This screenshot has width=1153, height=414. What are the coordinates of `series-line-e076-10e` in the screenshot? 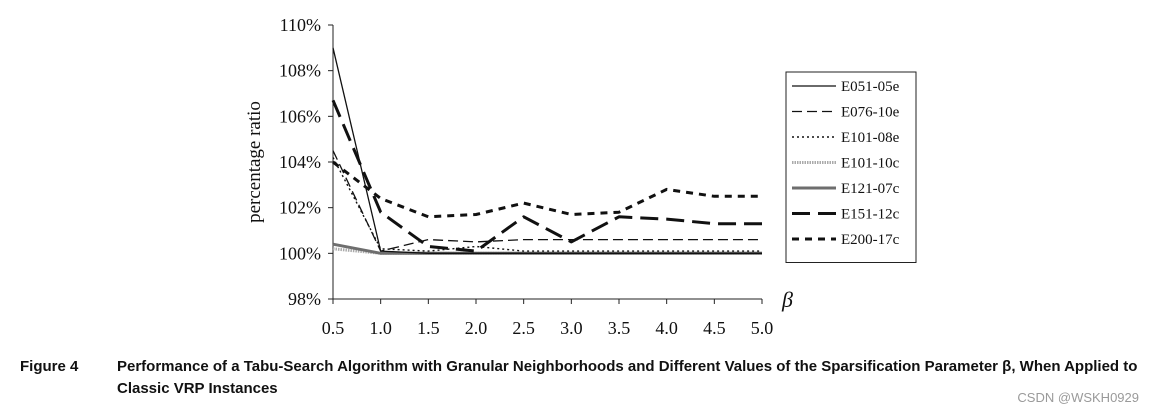 It's located at (547, 201).